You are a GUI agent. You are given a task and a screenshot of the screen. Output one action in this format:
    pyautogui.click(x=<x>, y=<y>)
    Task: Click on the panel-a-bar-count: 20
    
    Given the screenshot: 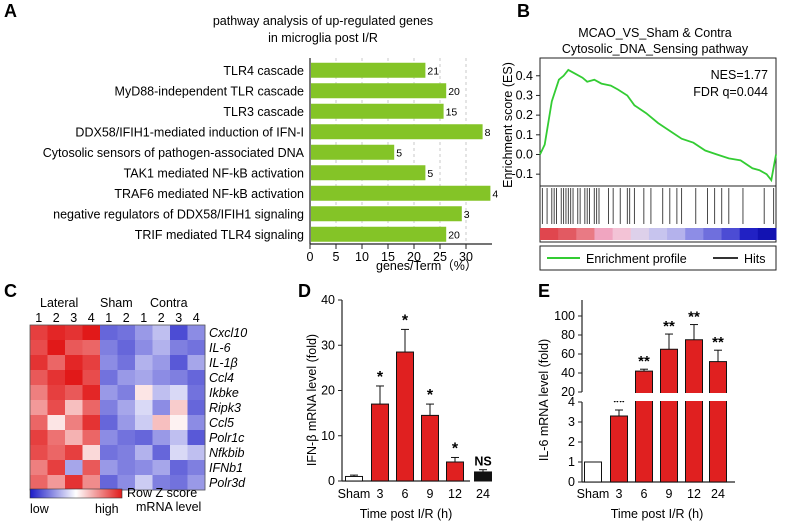 What is the action you would take?
    pyautogui.click(x=454, y=235)
    